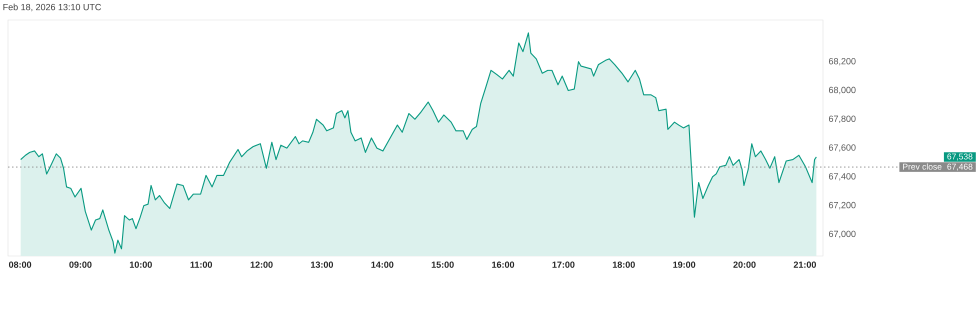 Image resolution: width=980 pixels, height=328 pixels. What do you see at coordinates (623, 265) in the screenshot?
I see `x-tick-label: 18:00` at bounding box center [623, 265].